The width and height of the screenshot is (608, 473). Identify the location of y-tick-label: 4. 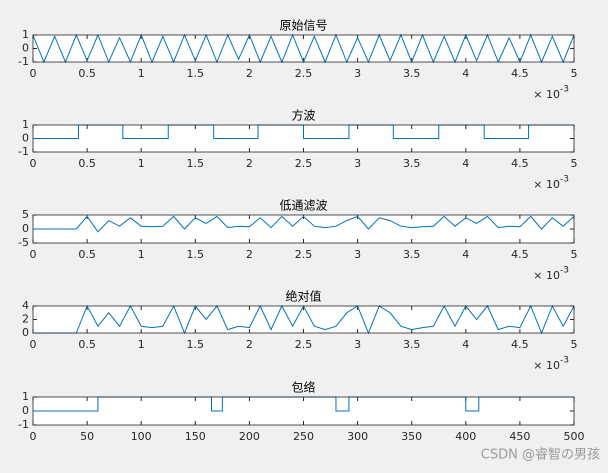
(25, 305).